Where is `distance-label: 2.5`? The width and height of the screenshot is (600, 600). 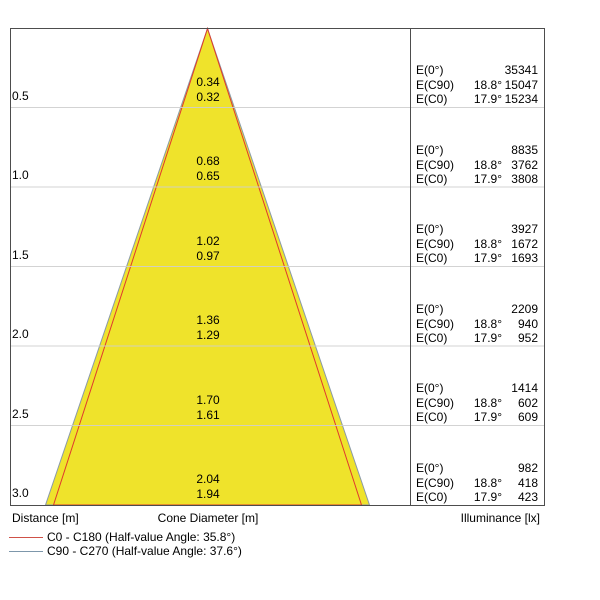 distance-label: 2.5 is located at coordinates (20, 414).